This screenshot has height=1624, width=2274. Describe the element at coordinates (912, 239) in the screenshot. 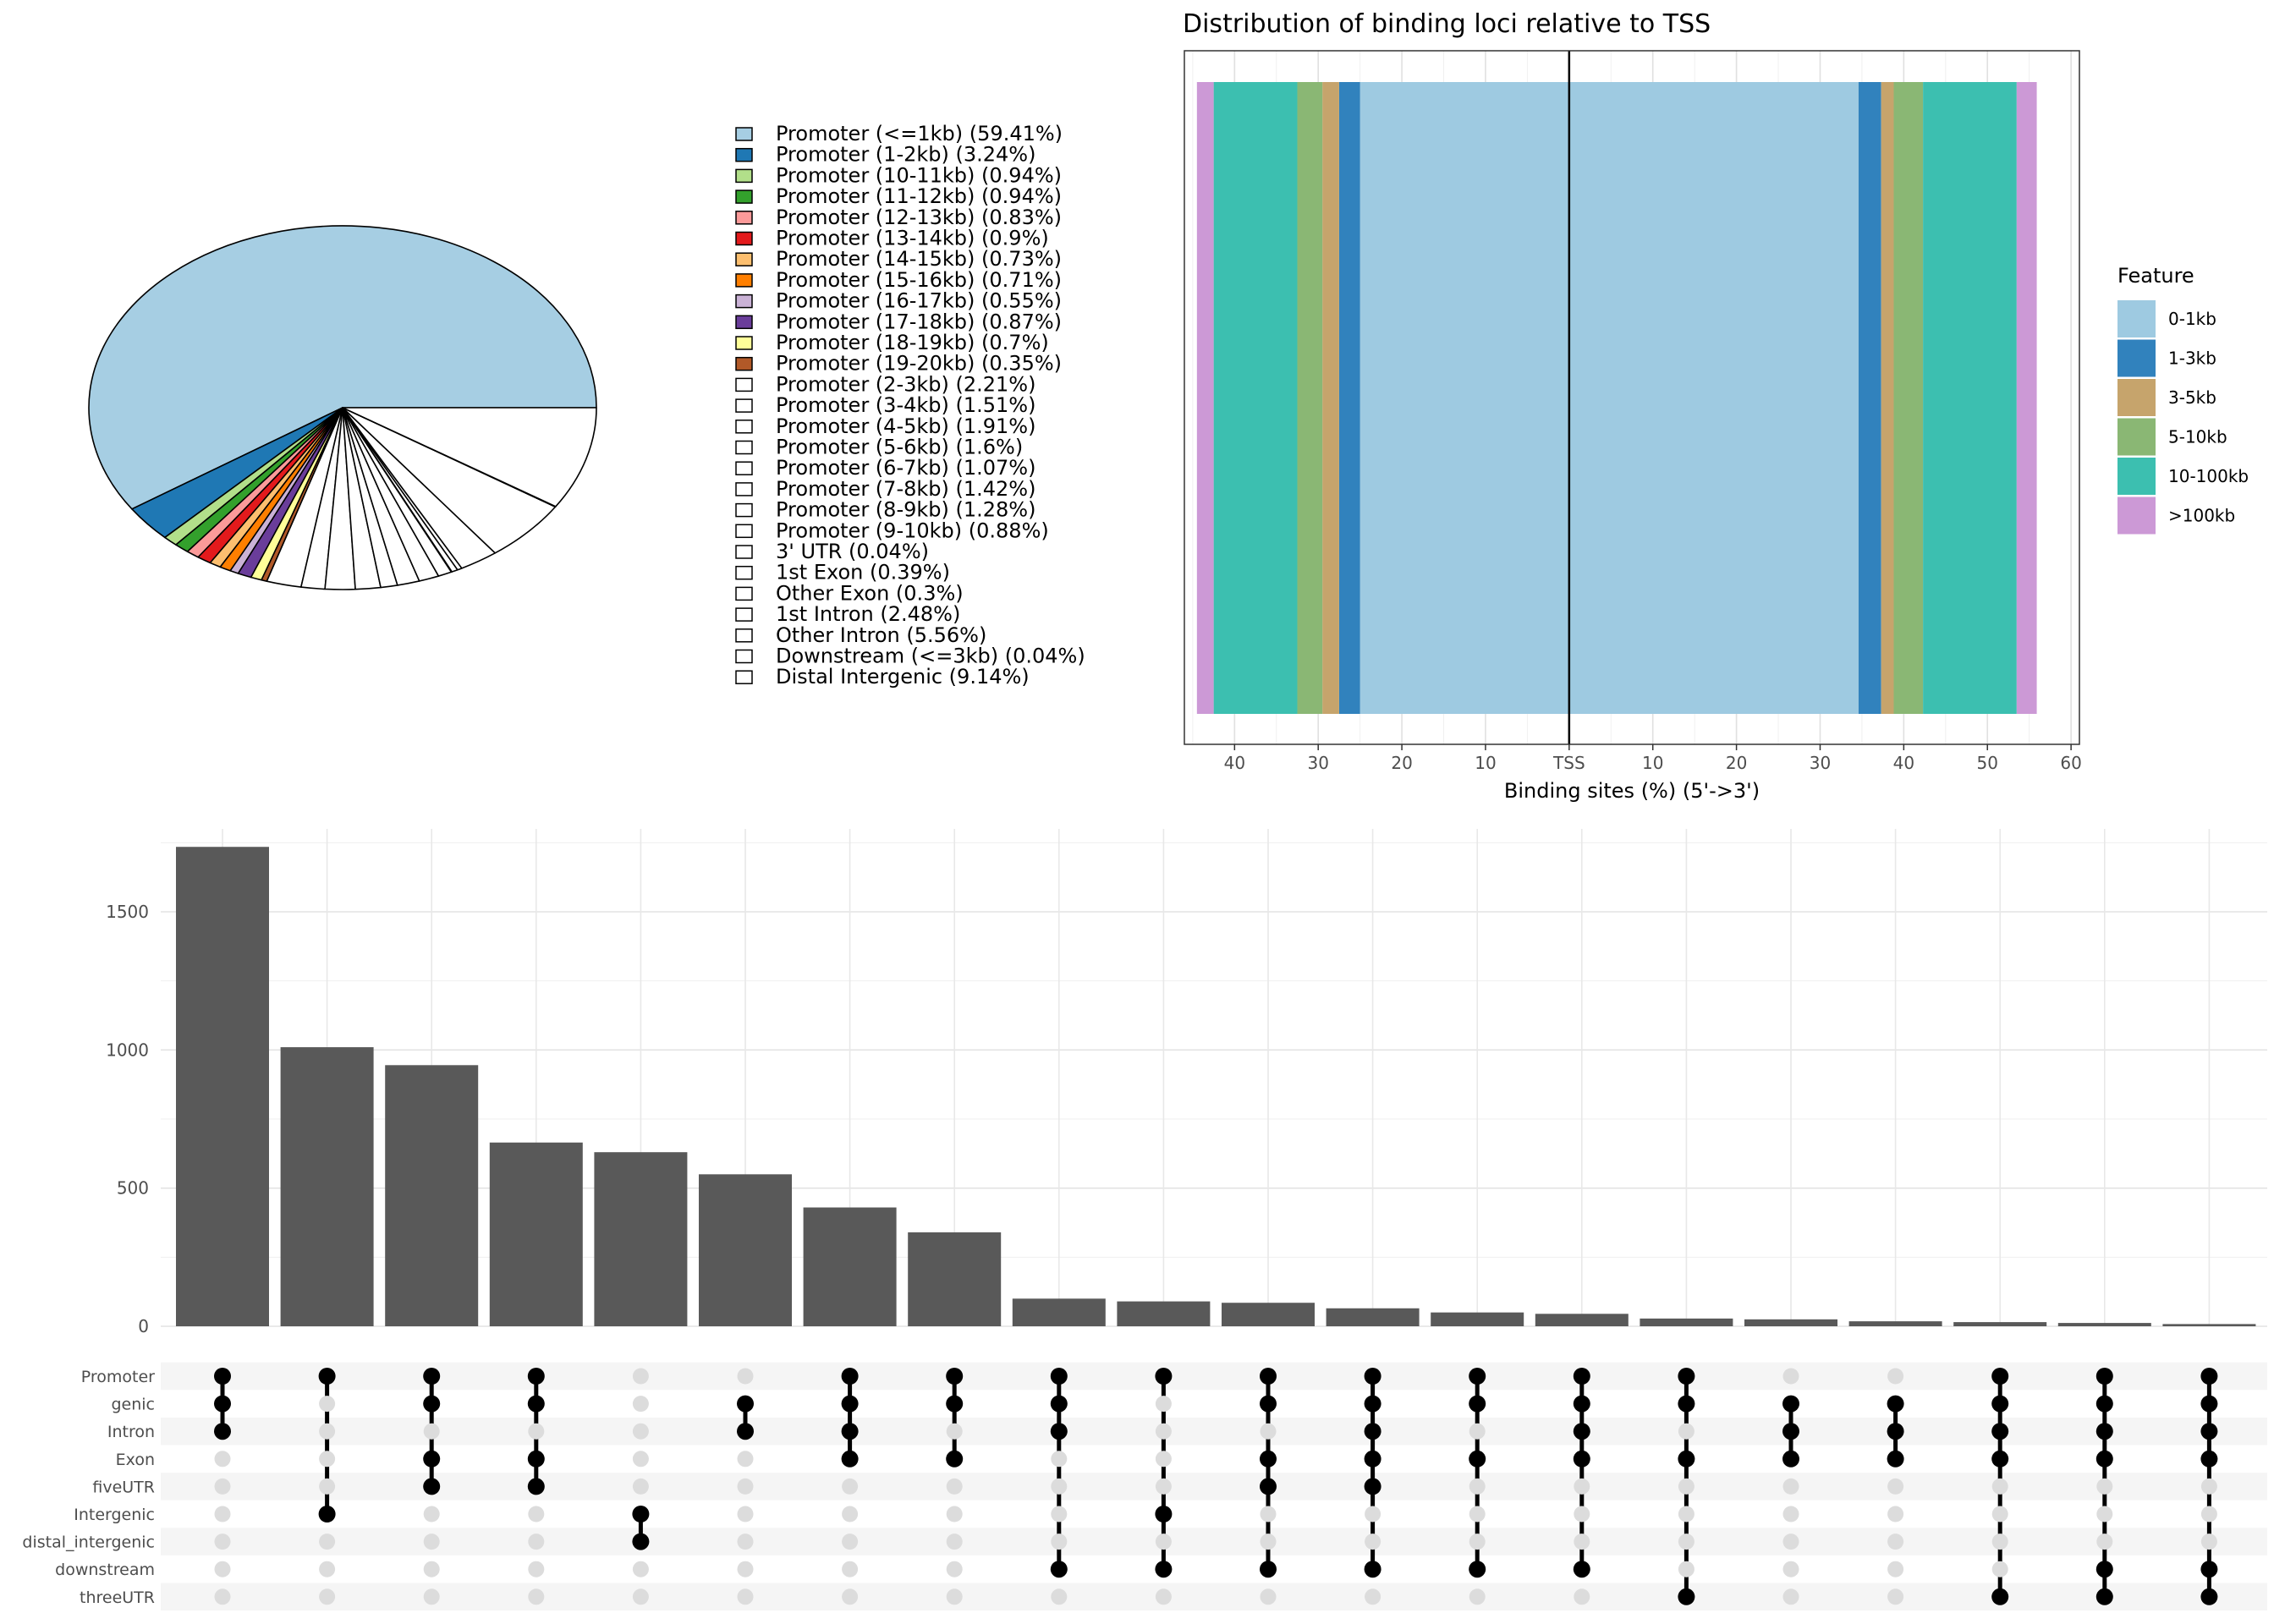

I see `pie-legend-label: Promoter (13-14kb) (0.9%)` at that location.